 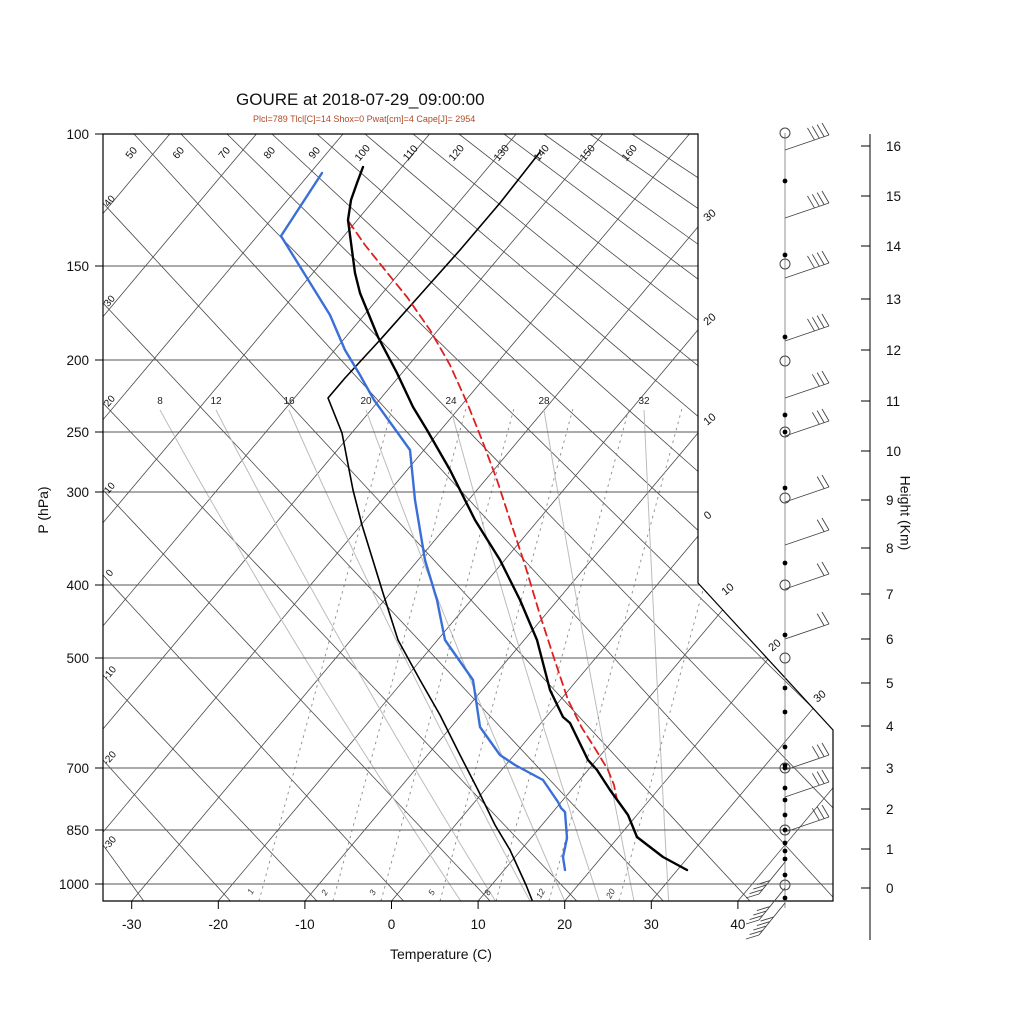 I want to click on svg-text: 28, so click(x=544, y=401).